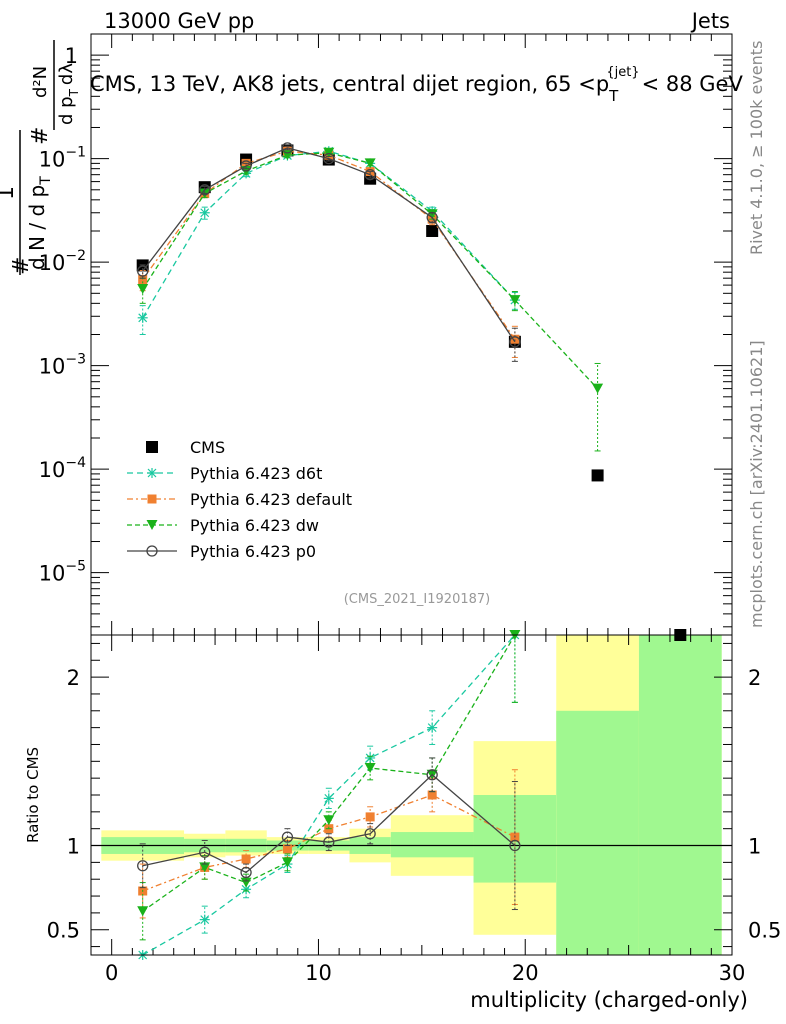 The height and width of the screenshot is (1024, 786). I want to click on ratio-ytick-label-1: 1, so click(73, 847).